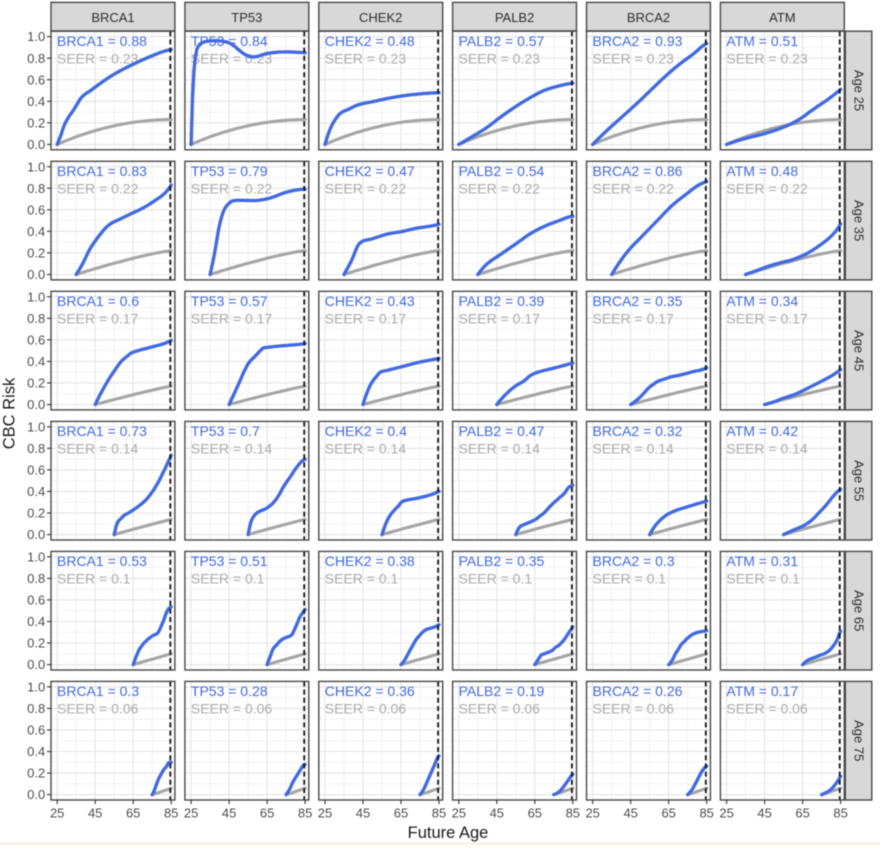  I want to click on svg-text: ATM = 0.31, so click(762, 561).